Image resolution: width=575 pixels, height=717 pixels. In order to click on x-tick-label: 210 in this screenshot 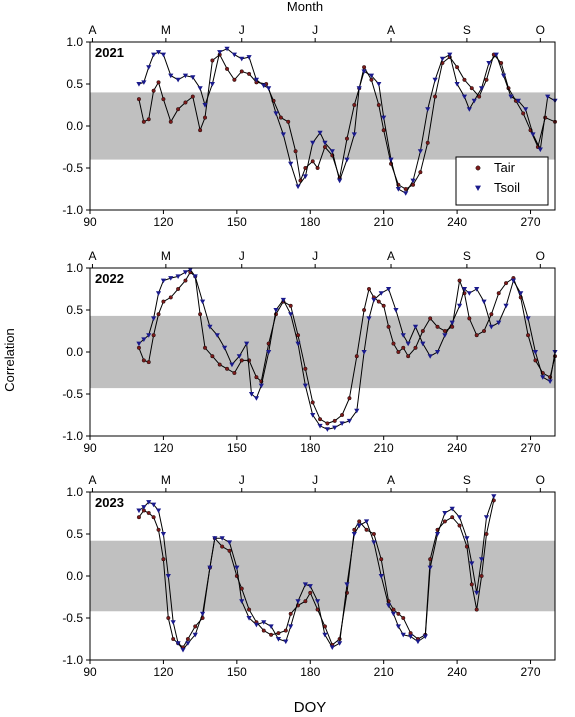, I will do `click(384, 672)`.